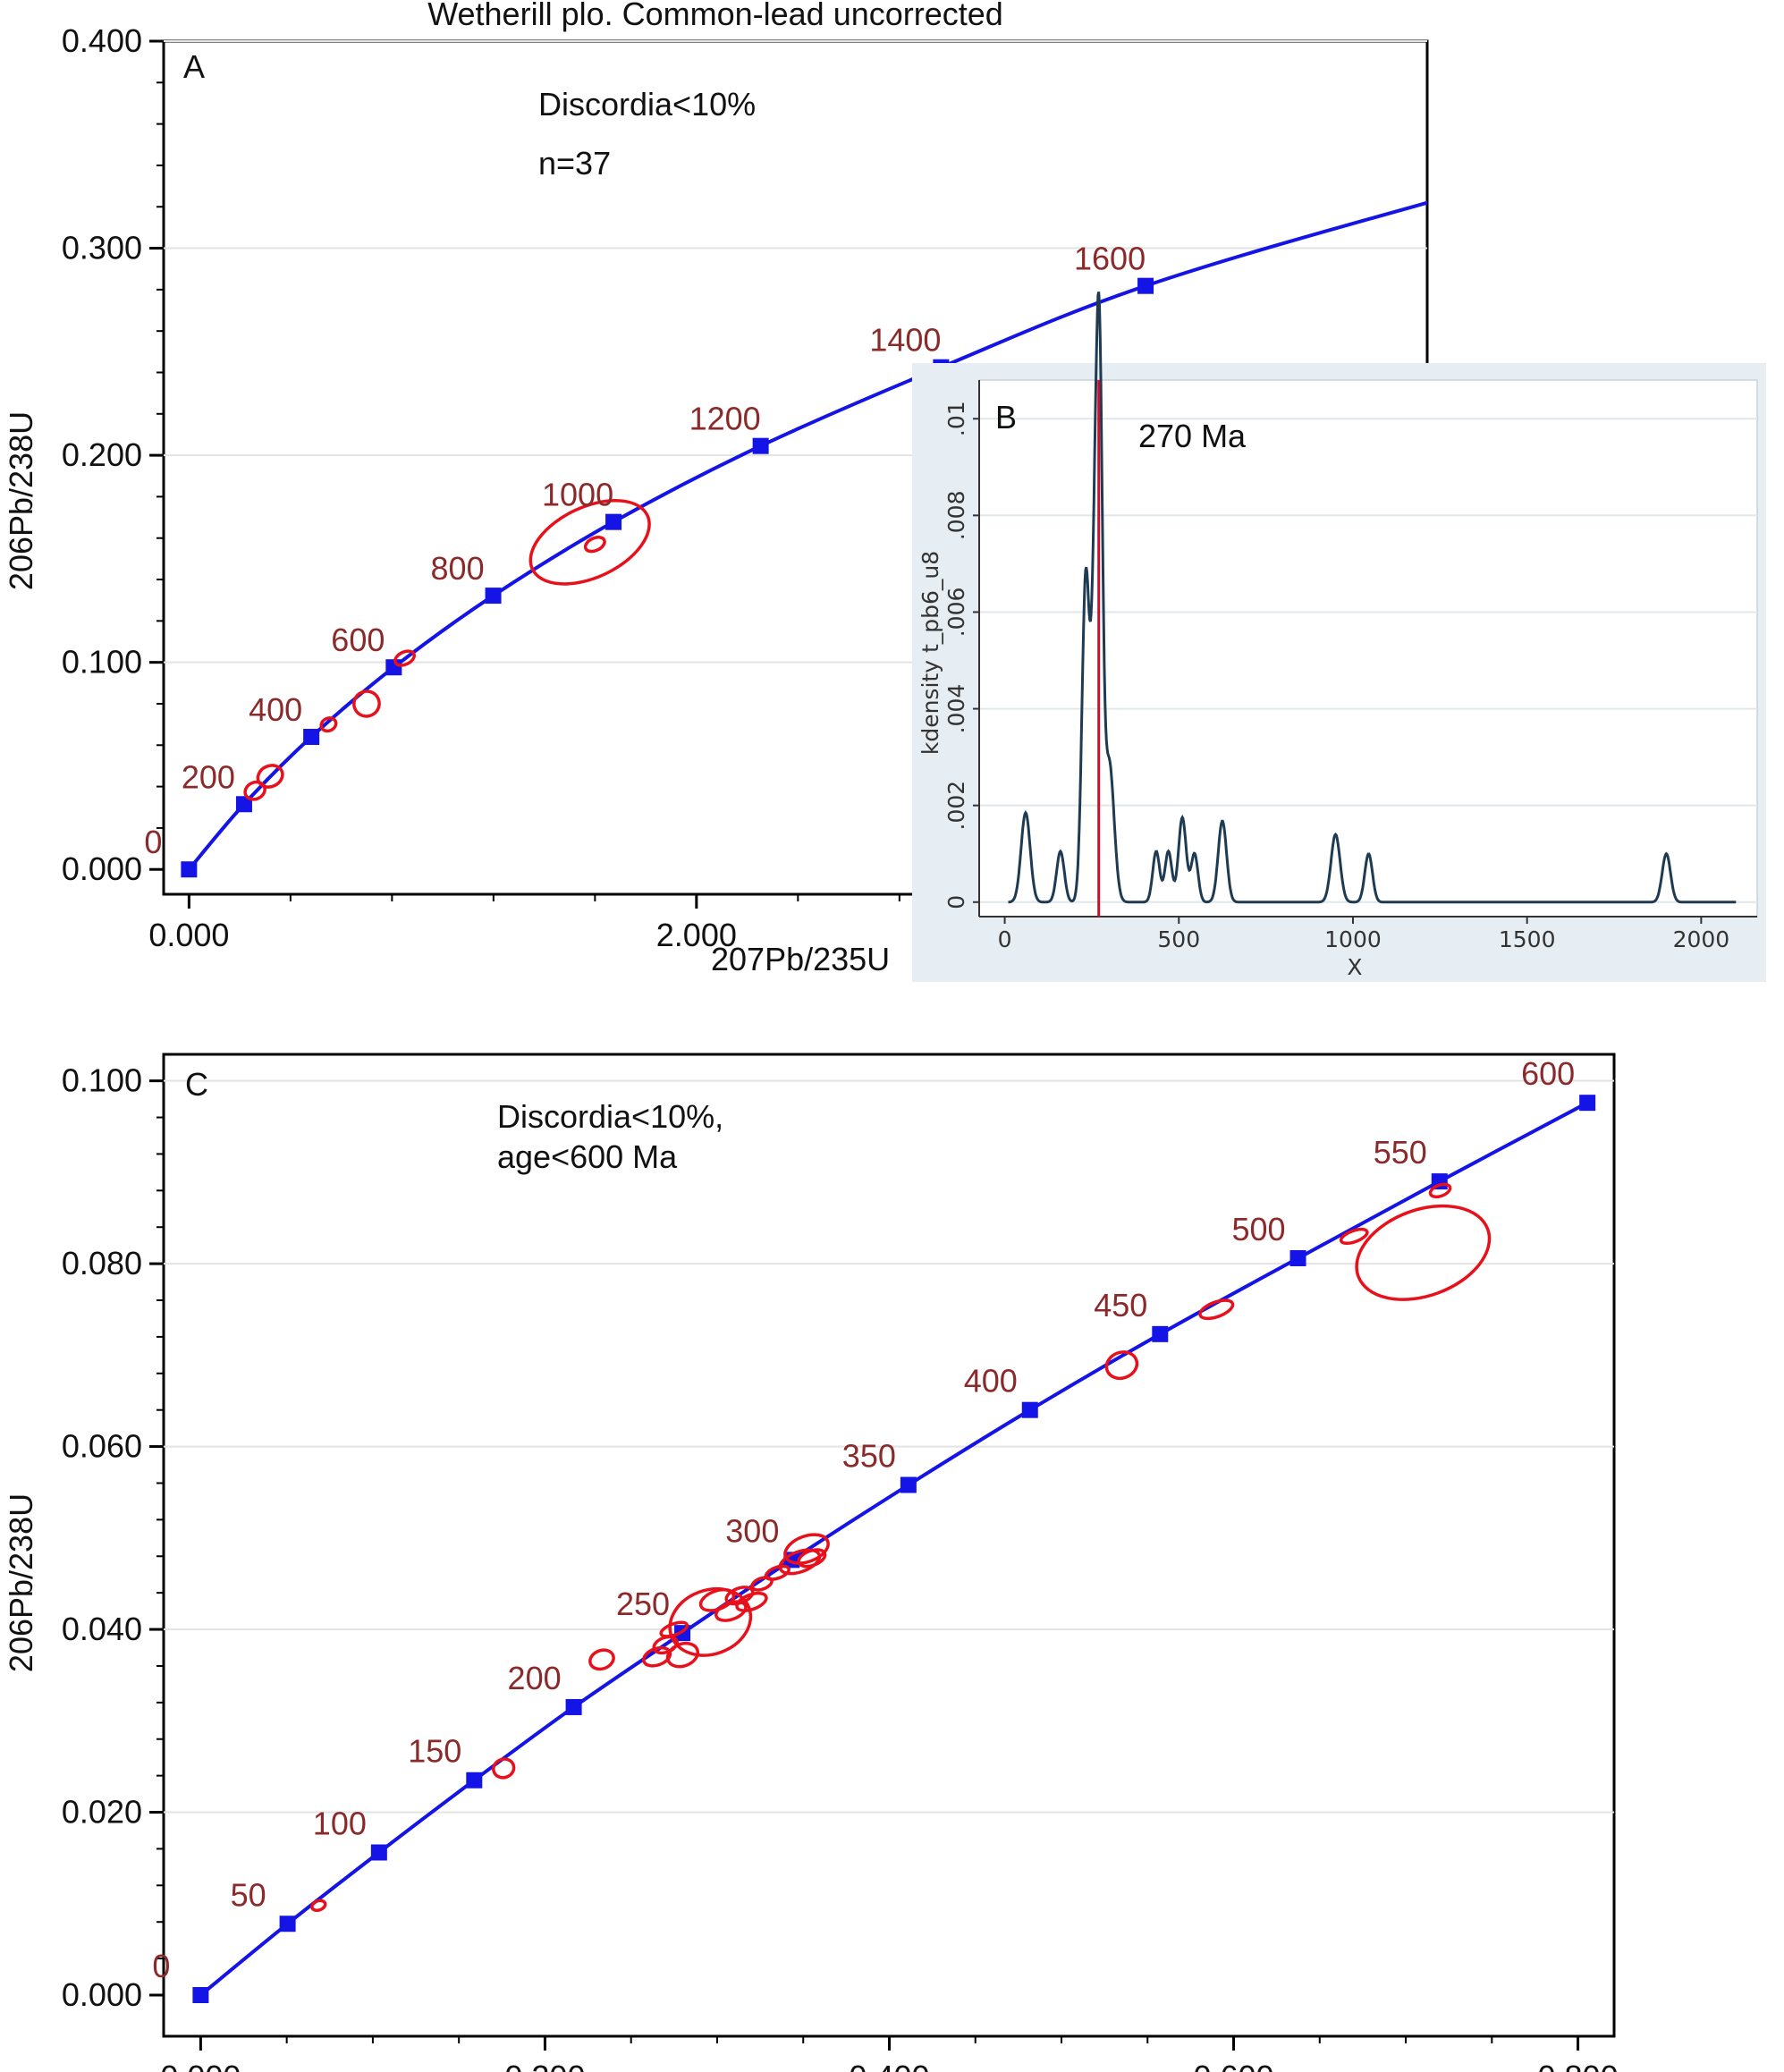 The width and height of the screenshot is (1784, 2072). Describe the element at coordinates (725, 419) in the screenshot. I see `concordia-age-label: 1200` at that location.